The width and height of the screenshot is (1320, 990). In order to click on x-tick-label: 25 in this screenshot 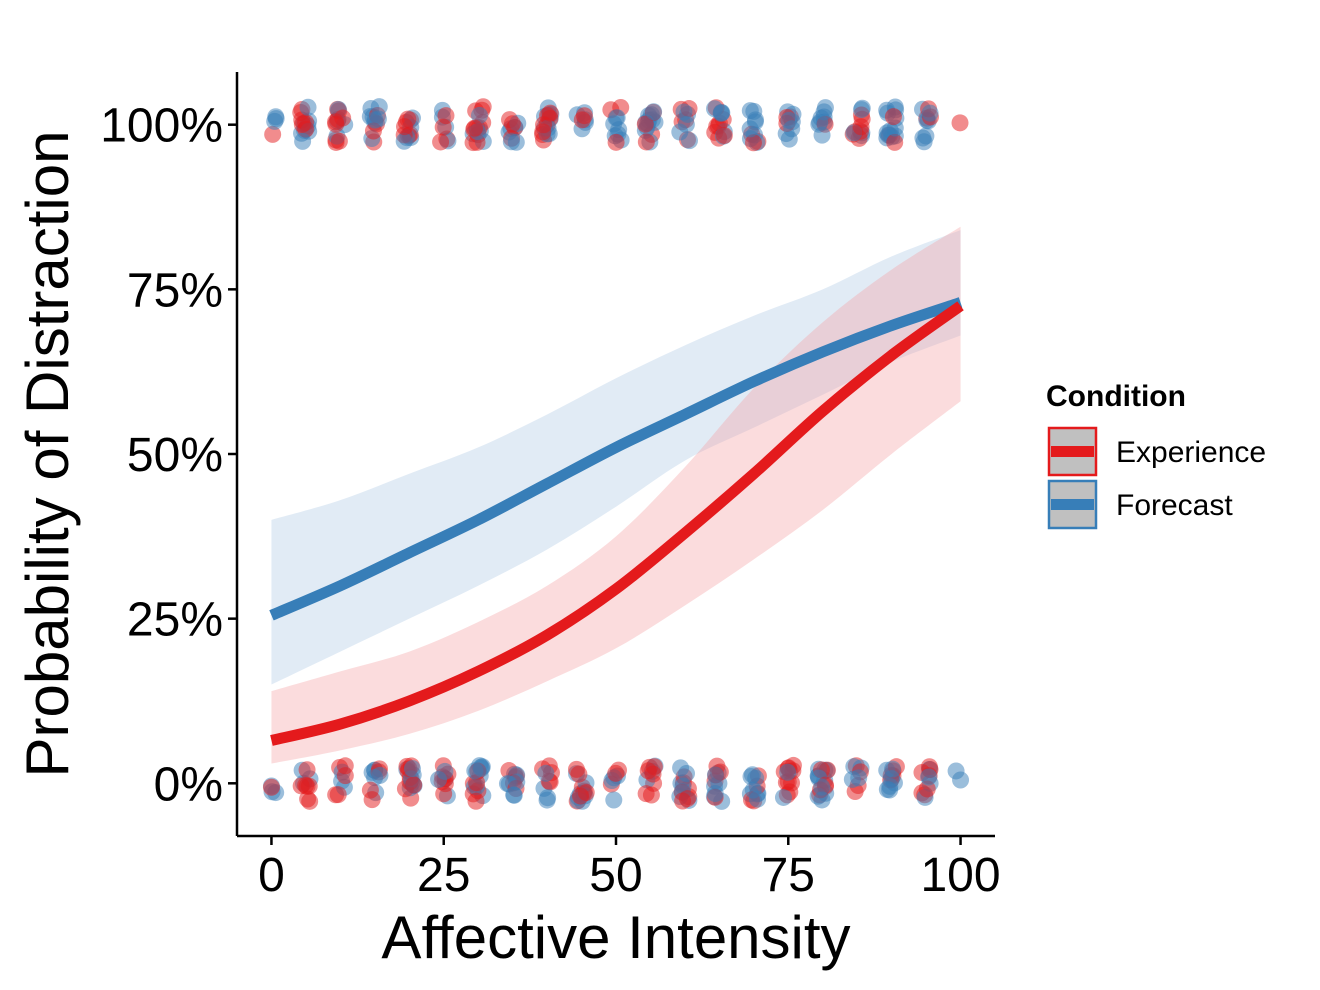, I will do `click(443, 875)`.